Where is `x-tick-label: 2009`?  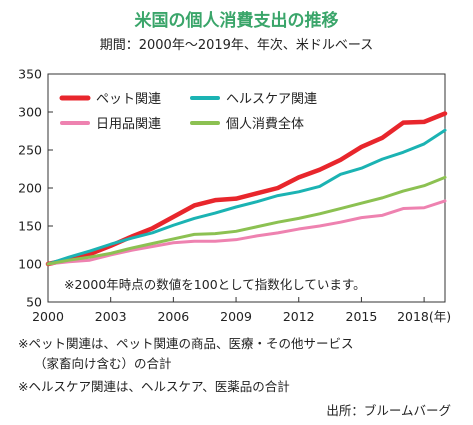
x-tick-label: 2009 is located at coordinates (236, 316).